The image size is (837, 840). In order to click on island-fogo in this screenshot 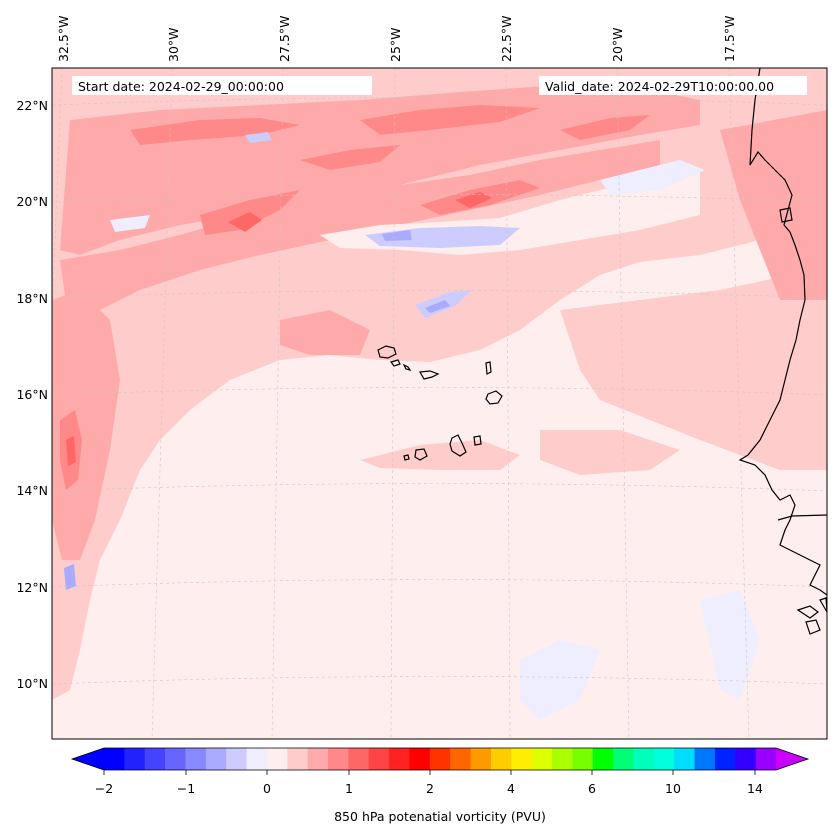, I will do `click(421, 454)`.